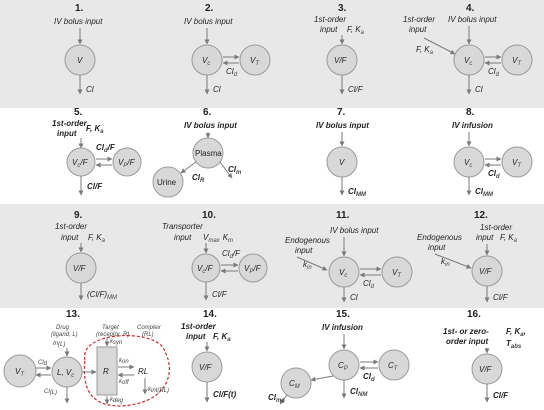 Image resolution: width=544 pixels, height=410 pixels. Describe the element at coordinates (492, 152) in the screenshot. I see `panel-8: 8. IV infusion Vc VT Cld ClMM` at that location.